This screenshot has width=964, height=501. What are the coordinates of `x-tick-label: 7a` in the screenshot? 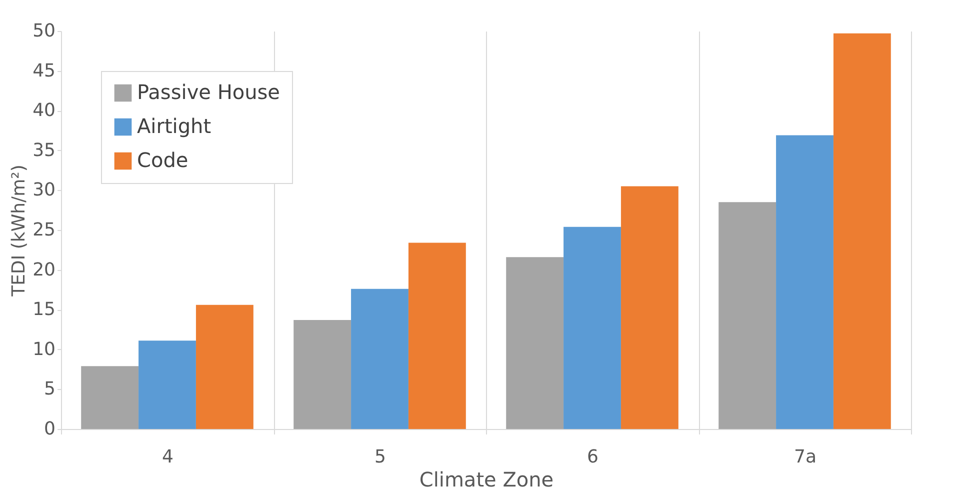 It's located at (805, 457).